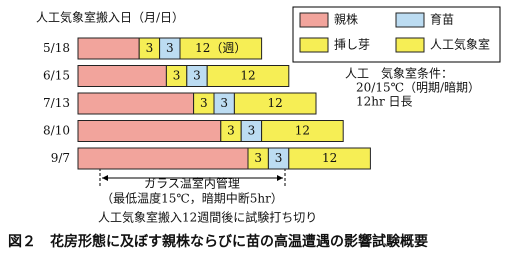 The image size is (506, 262). What do you see at coordinates (56, 48) in the screenshot?
I see `row-label: 5/18` at bounding box center [56, 48].